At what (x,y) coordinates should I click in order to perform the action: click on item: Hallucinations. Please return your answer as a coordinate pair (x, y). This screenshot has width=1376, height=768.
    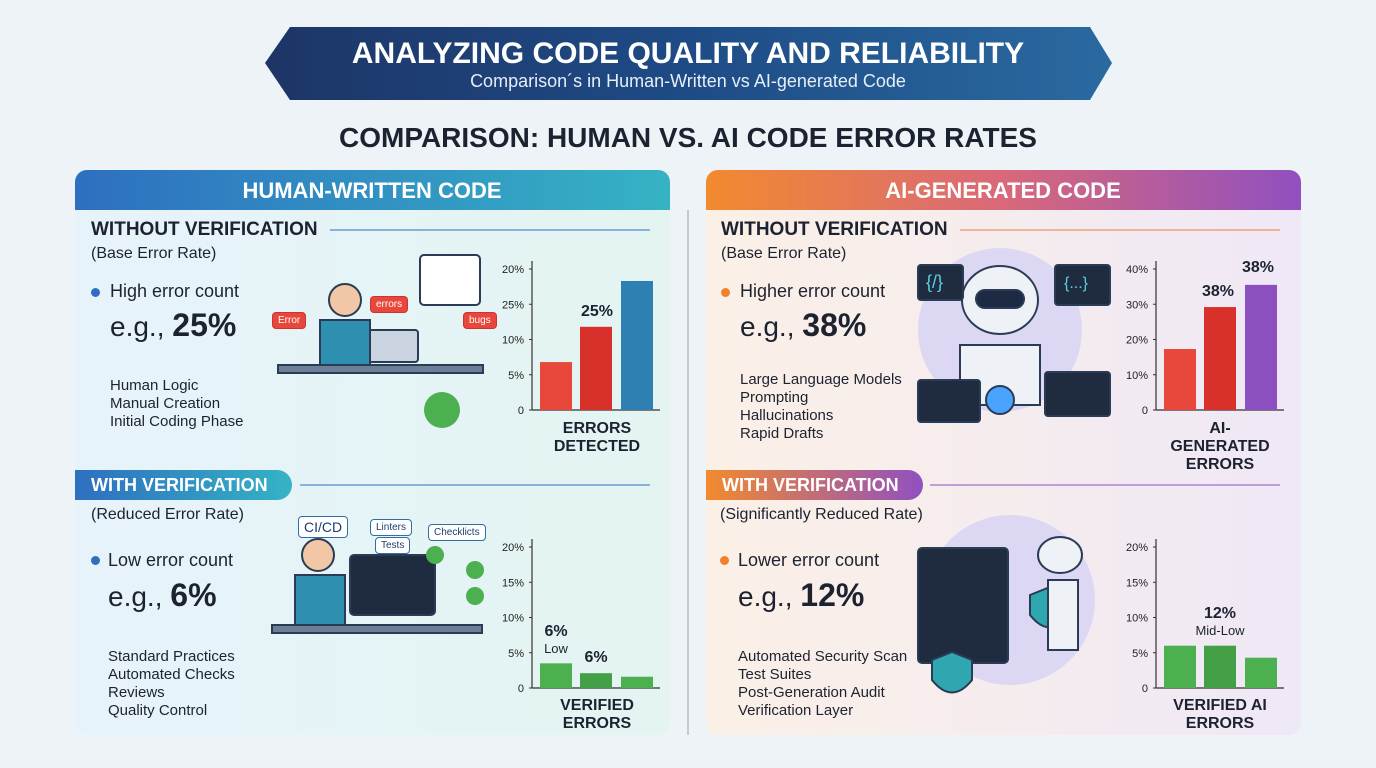
    Looking at the image, I should click on (787, 415).